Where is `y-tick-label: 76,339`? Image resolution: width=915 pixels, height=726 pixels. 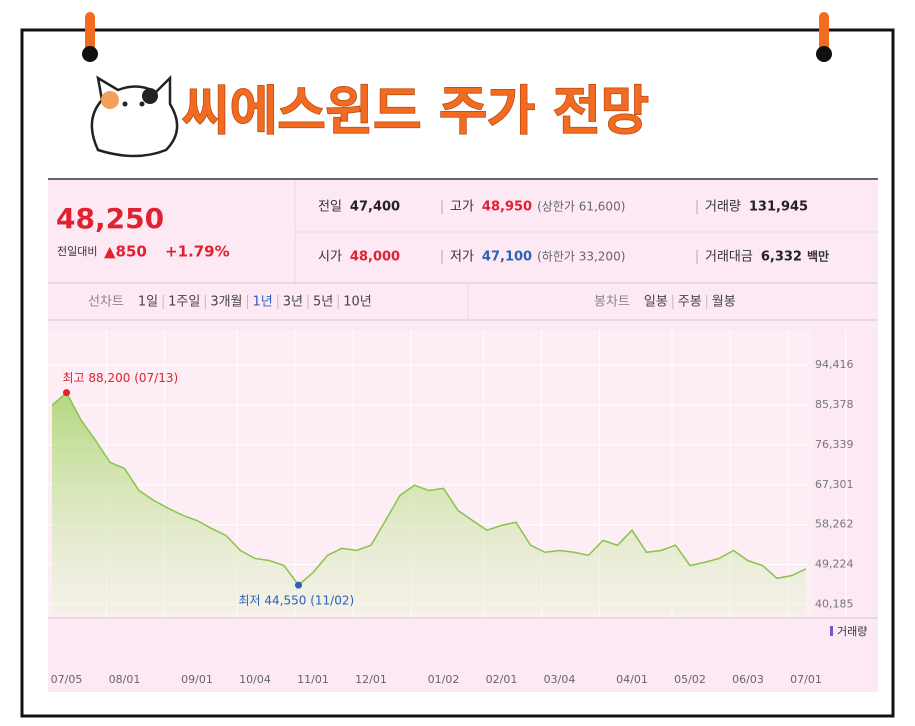 y-tick-label: 76,339 is located at coordinates (834, 444).